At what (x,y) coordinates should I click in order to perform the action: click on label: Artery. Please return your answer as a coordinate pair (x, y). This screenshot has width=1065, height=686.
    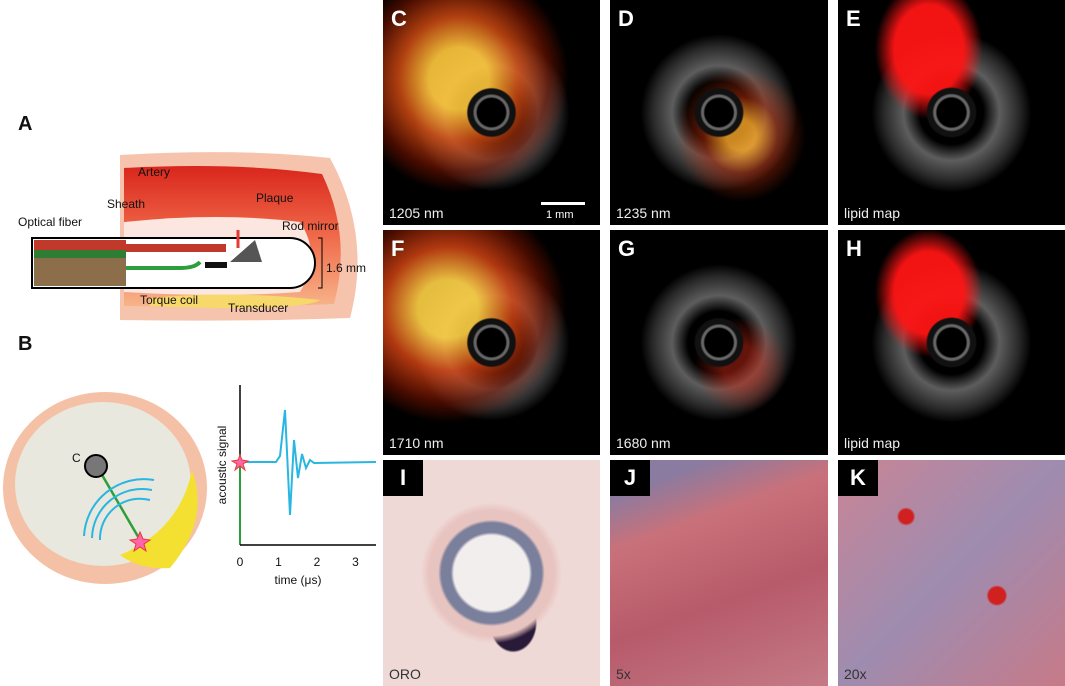
    Looking at the image, I should click on (154, 172).